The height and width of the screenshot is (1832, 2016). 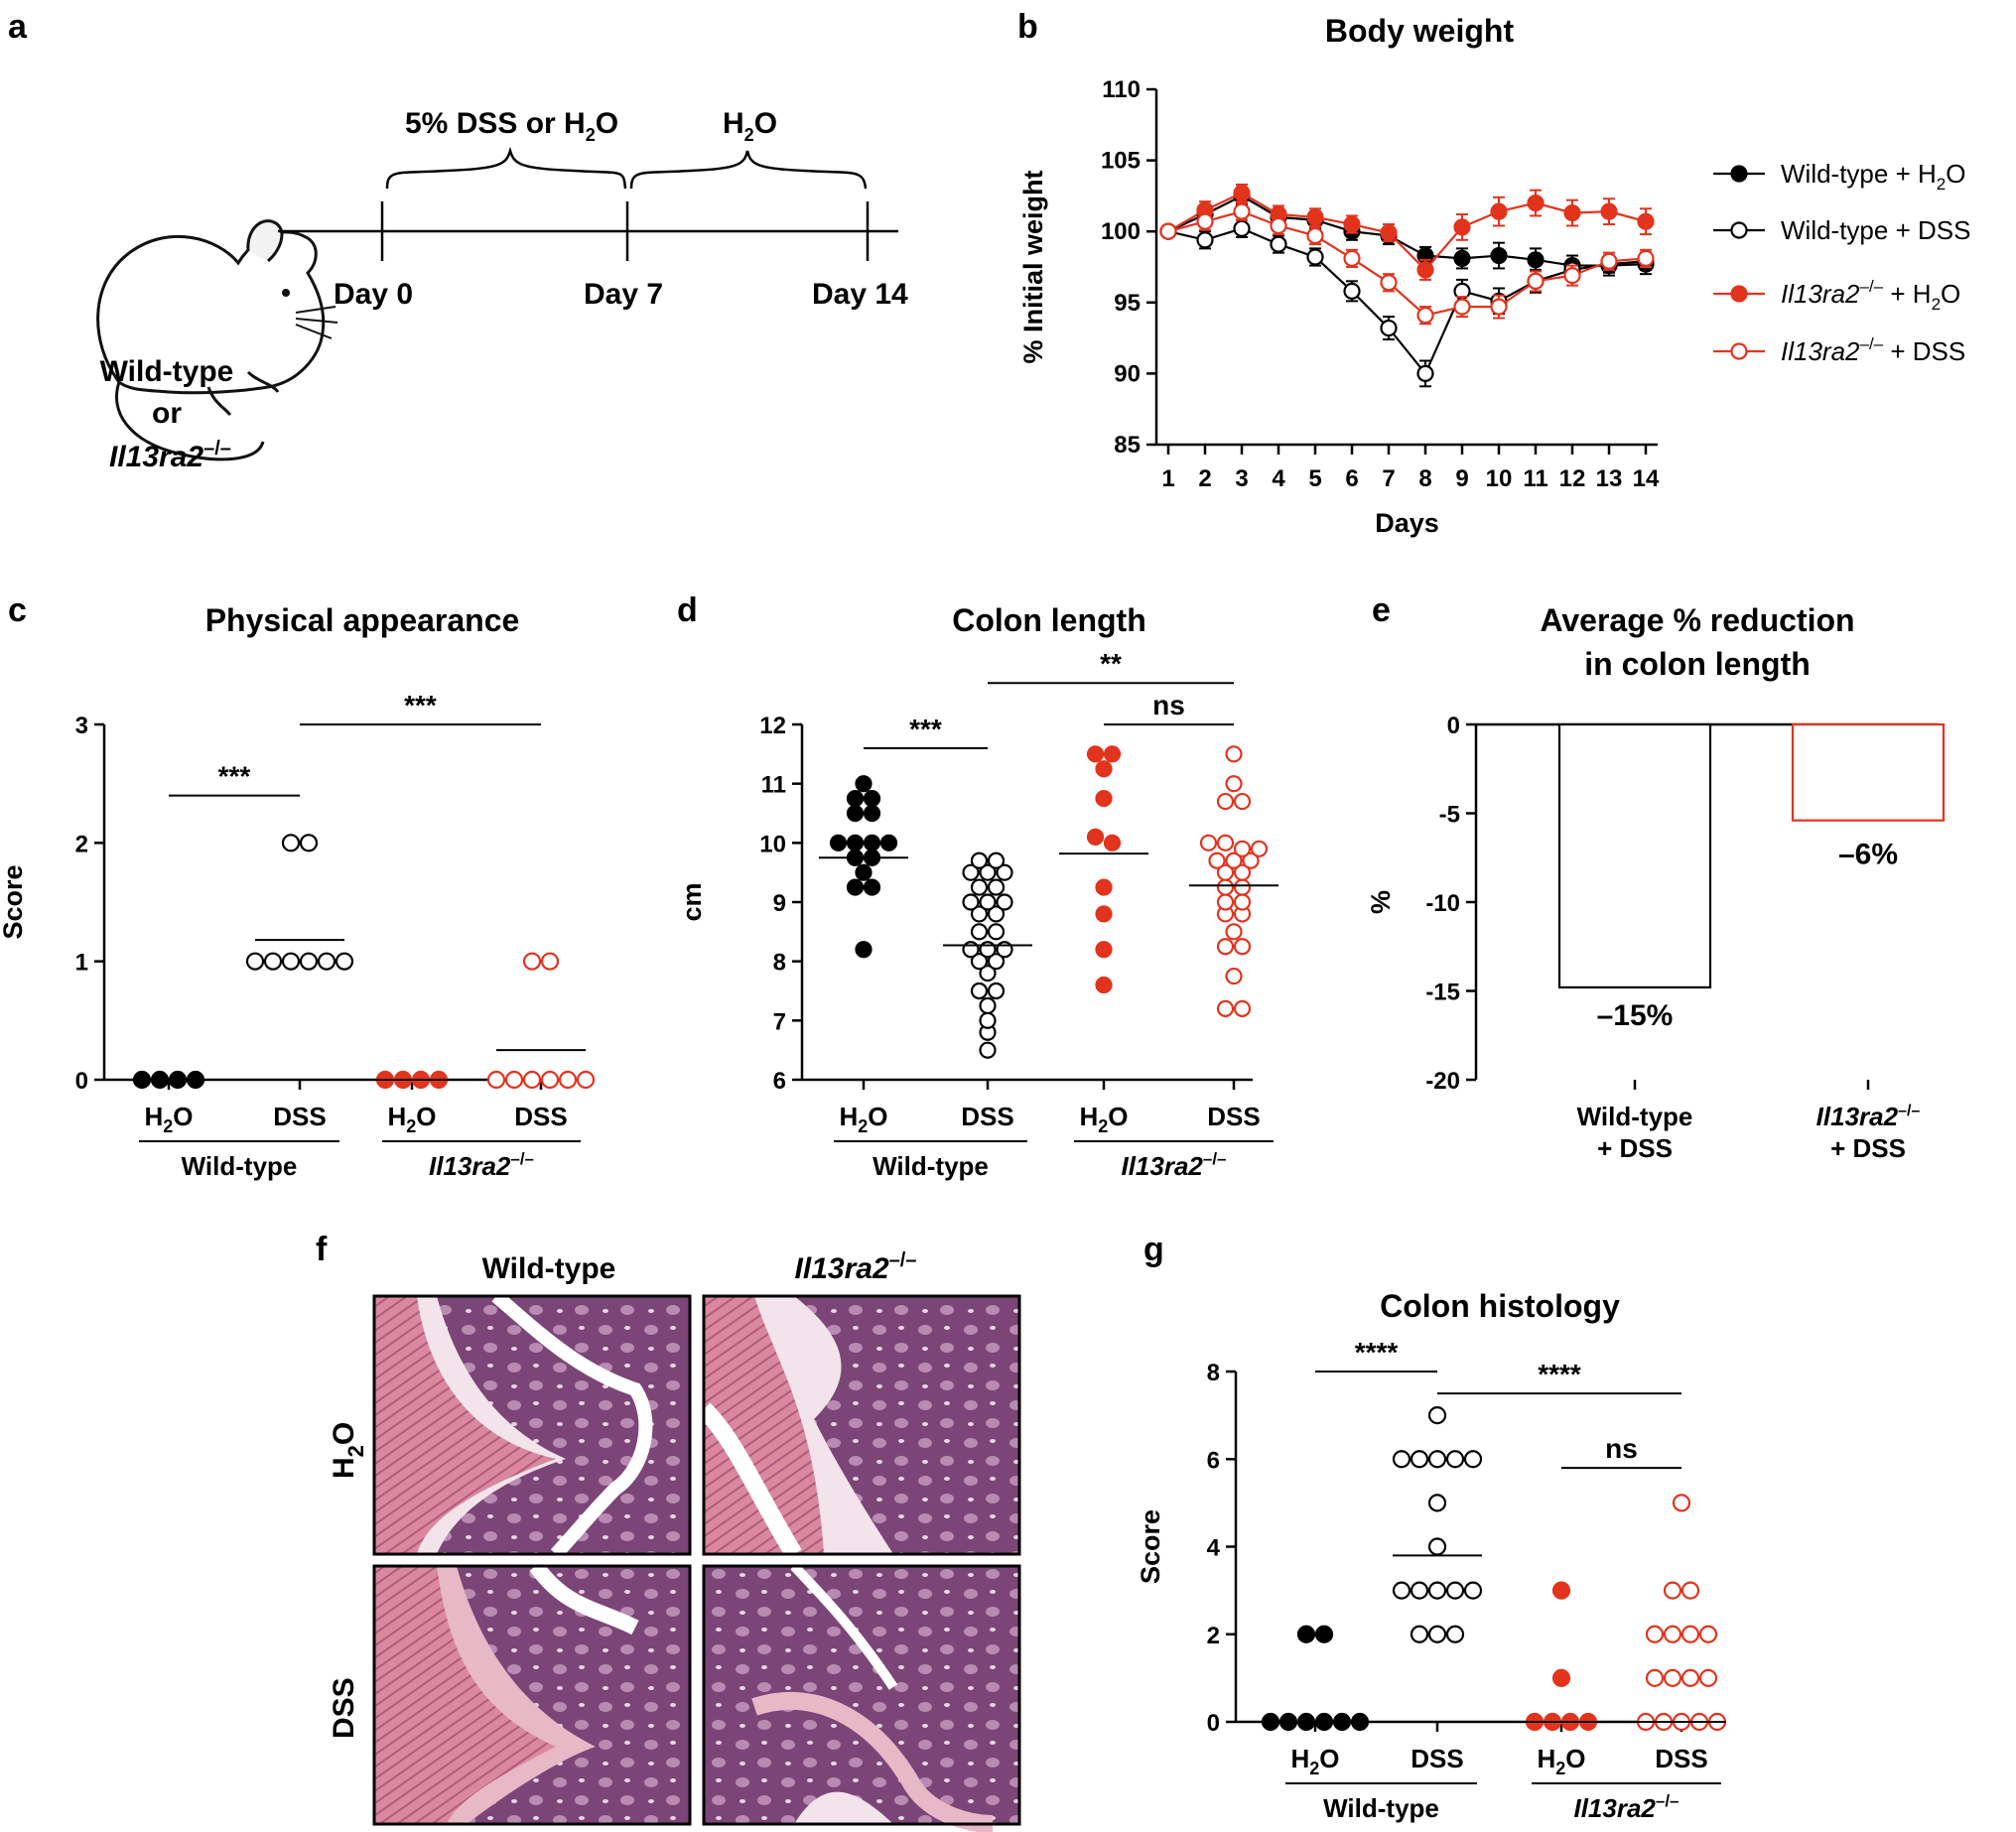 What do you see at coordinates (1121, 89) in the screenshot?
I see `y-tick-label: 110` at bounding box center [1121, 89].